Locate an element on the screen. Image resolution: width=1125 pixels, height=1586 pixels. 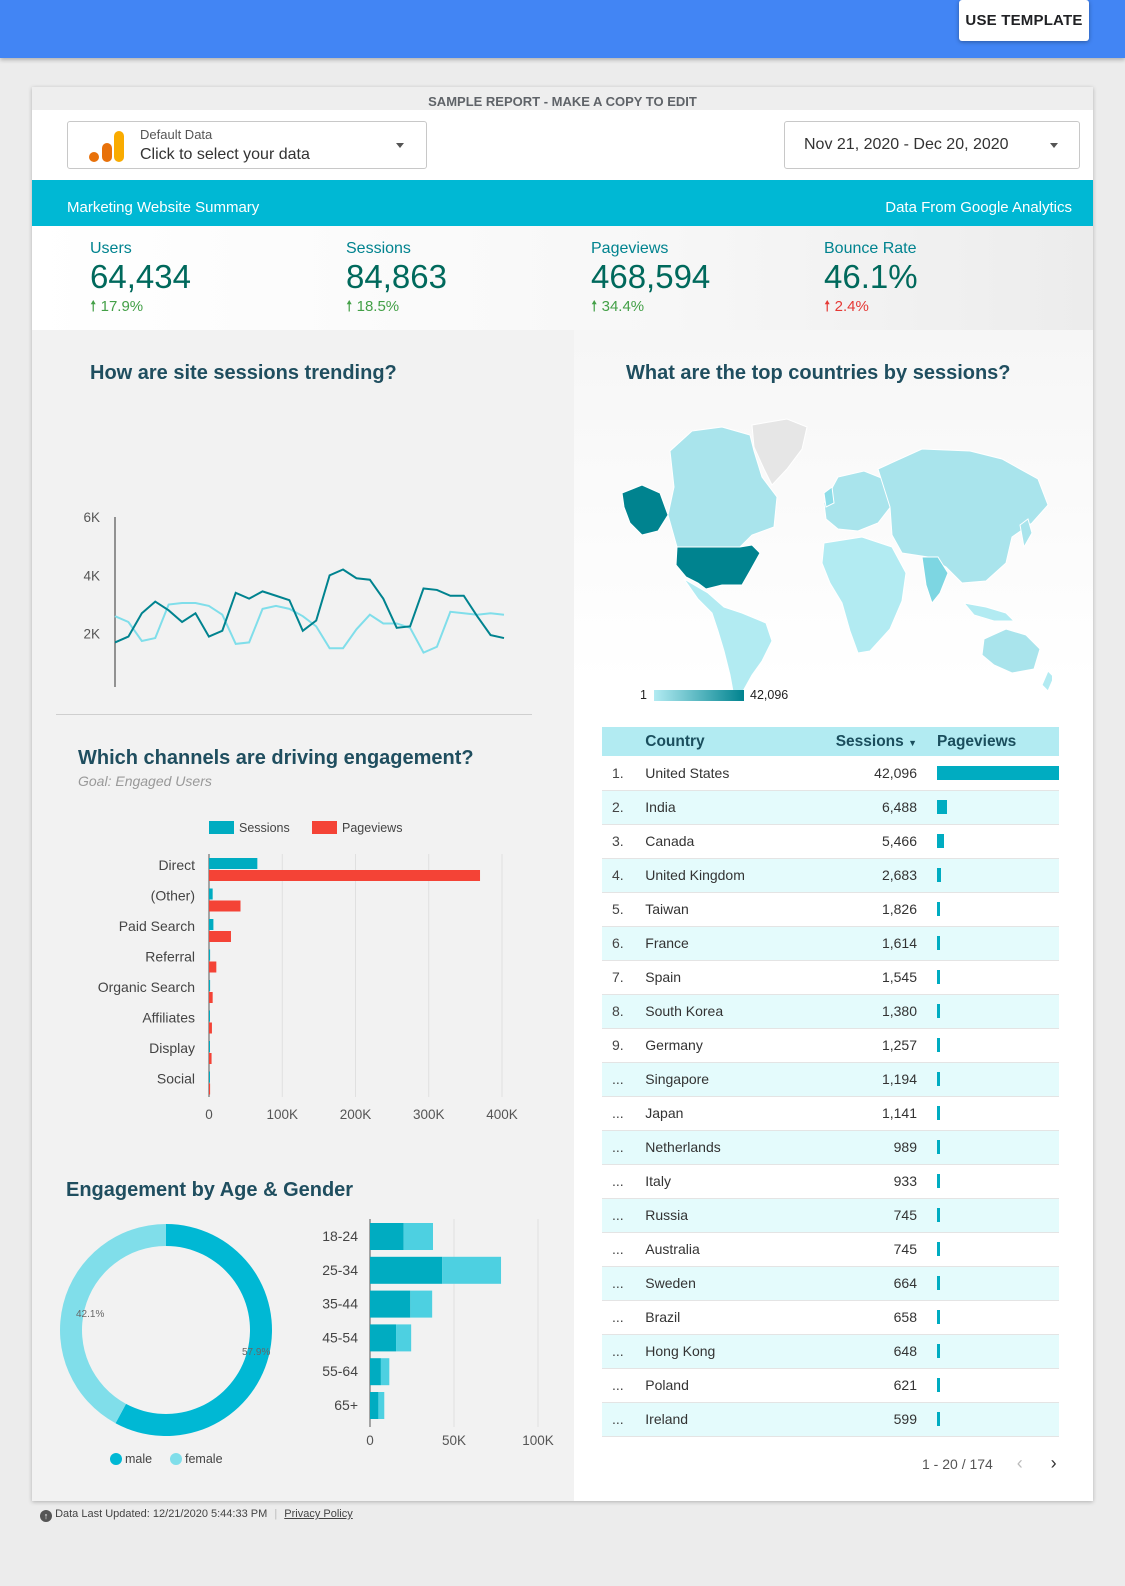
table-row: 5. Taiwan 1,826 is located at coordinates (830, 909).